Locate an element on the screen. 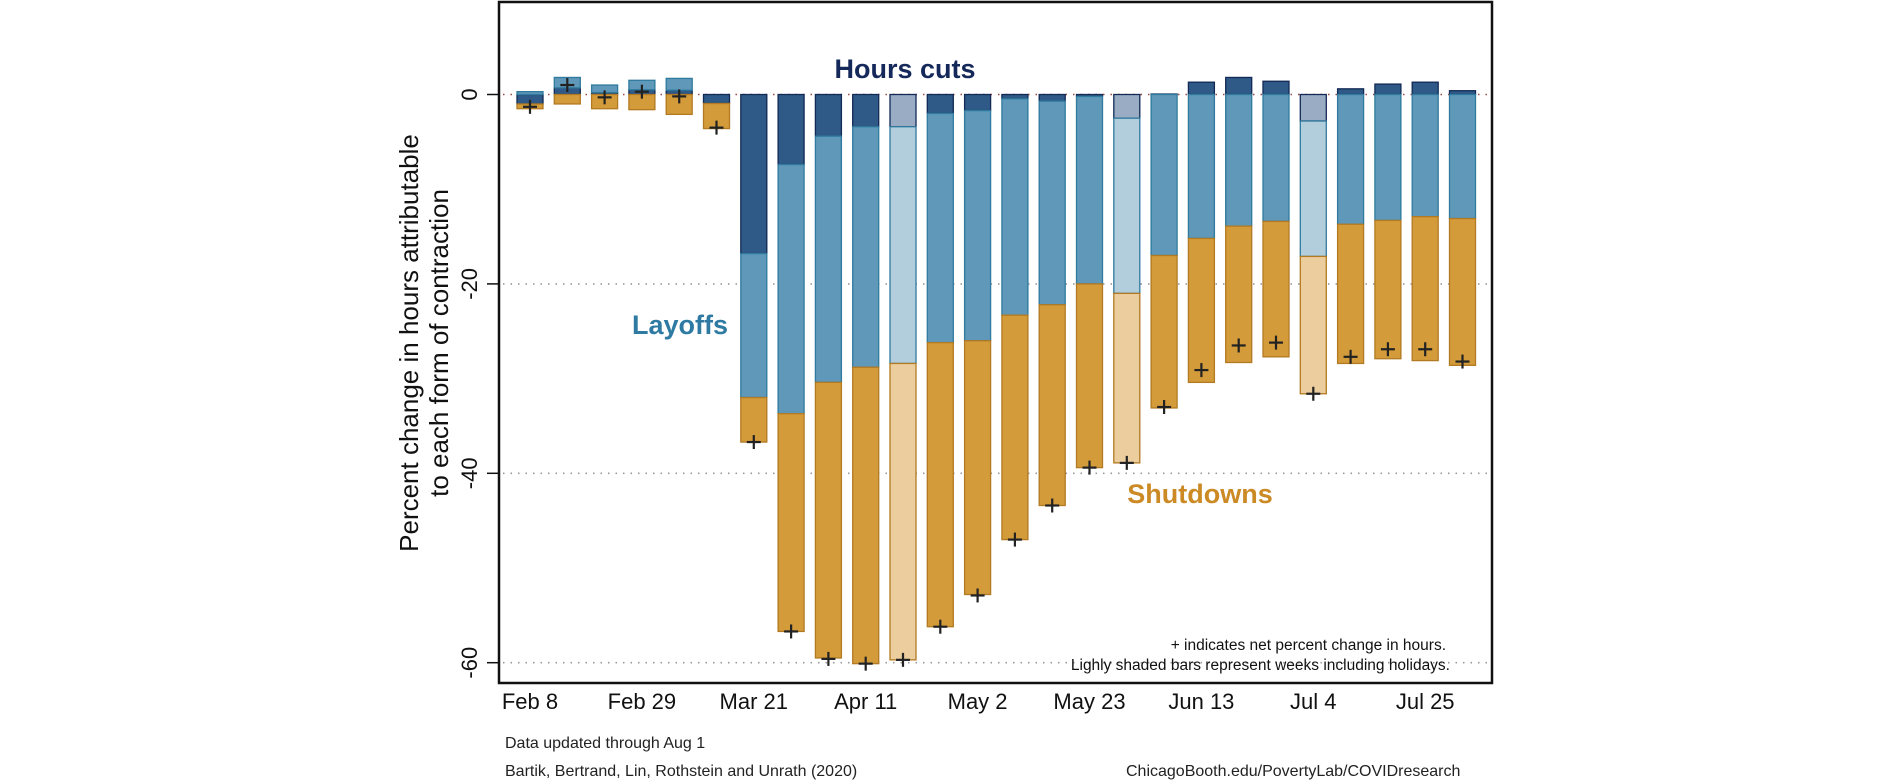  y-axis-title-line-1: Percent change in hours attributable is located at coordinates (409, 343).